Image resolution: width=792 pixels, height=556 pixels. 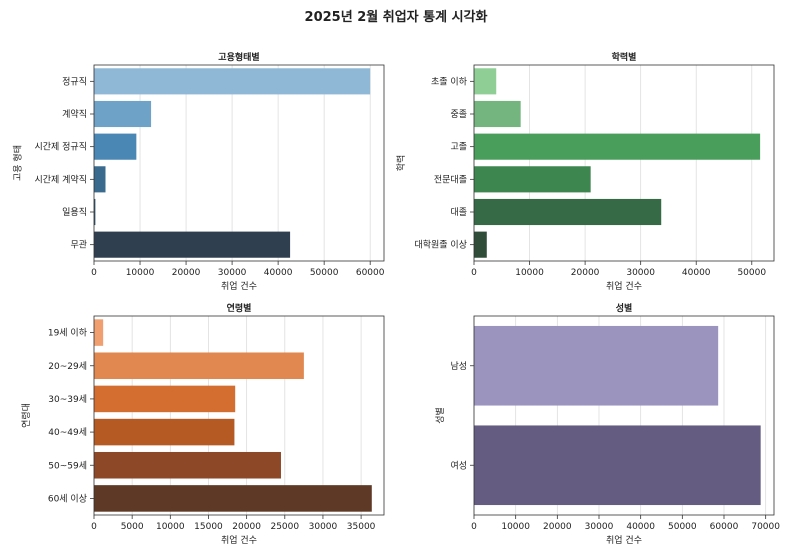 What do you see at coordinates (624, 57) in the screenshot?
I see `subplot-title: 학력별` at bounding box center [624, 57].